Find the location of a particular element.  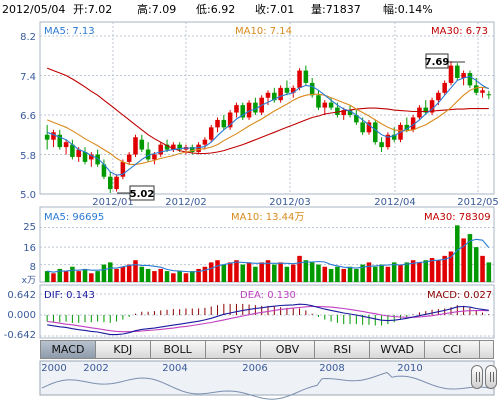

overview-frame is located at coordinates (267, 378).